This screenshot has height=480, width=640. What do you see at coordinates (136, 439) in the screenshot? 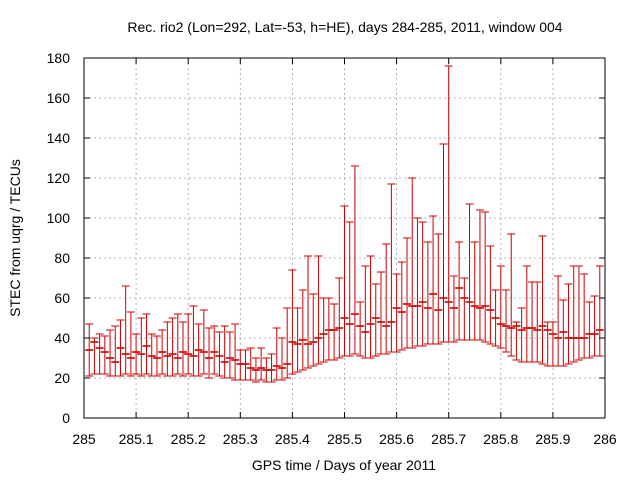
I see `x-tick-label: 285.1` at bounding box center [136, 439].